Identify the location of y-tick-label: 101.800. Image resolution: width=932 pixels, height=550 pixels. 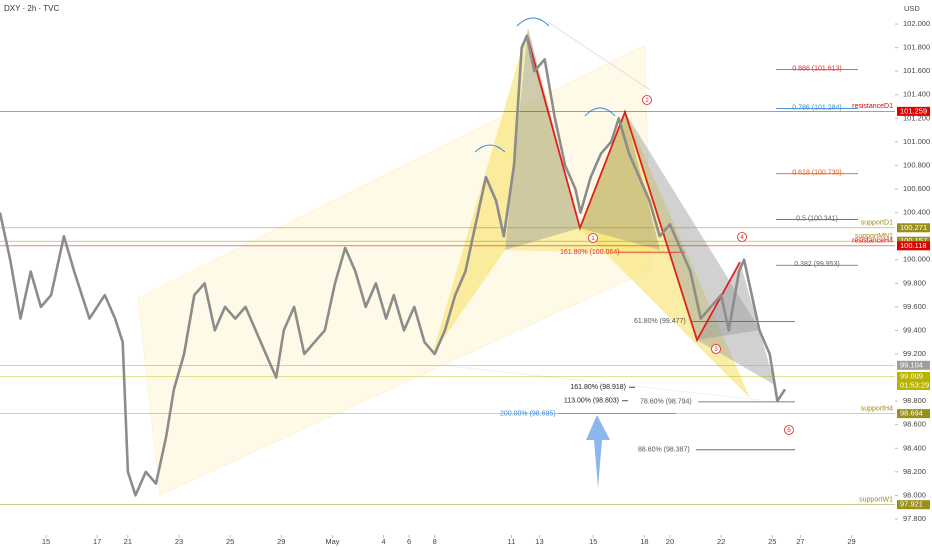
(916, 47).